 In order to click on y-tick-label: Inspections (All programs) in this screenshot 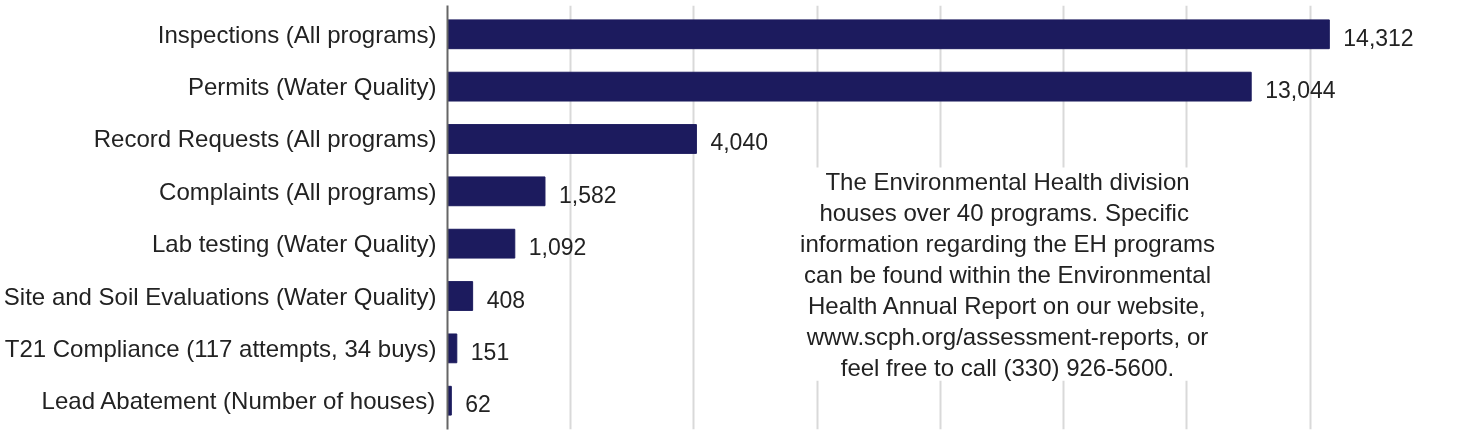, I will do `click(297, 34)`.